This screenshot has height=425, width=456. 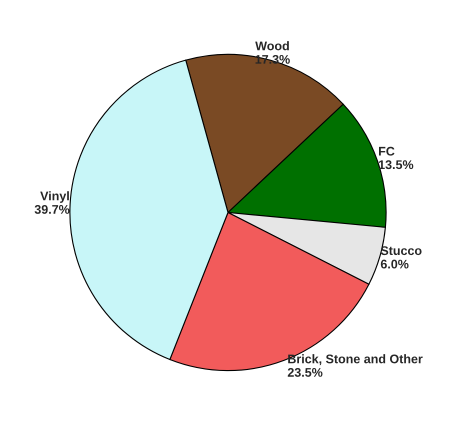 What do you see at coordinates (272, 45) in the screenshot?
I see `slice-label: Wood` at bounding box center [272, 45].